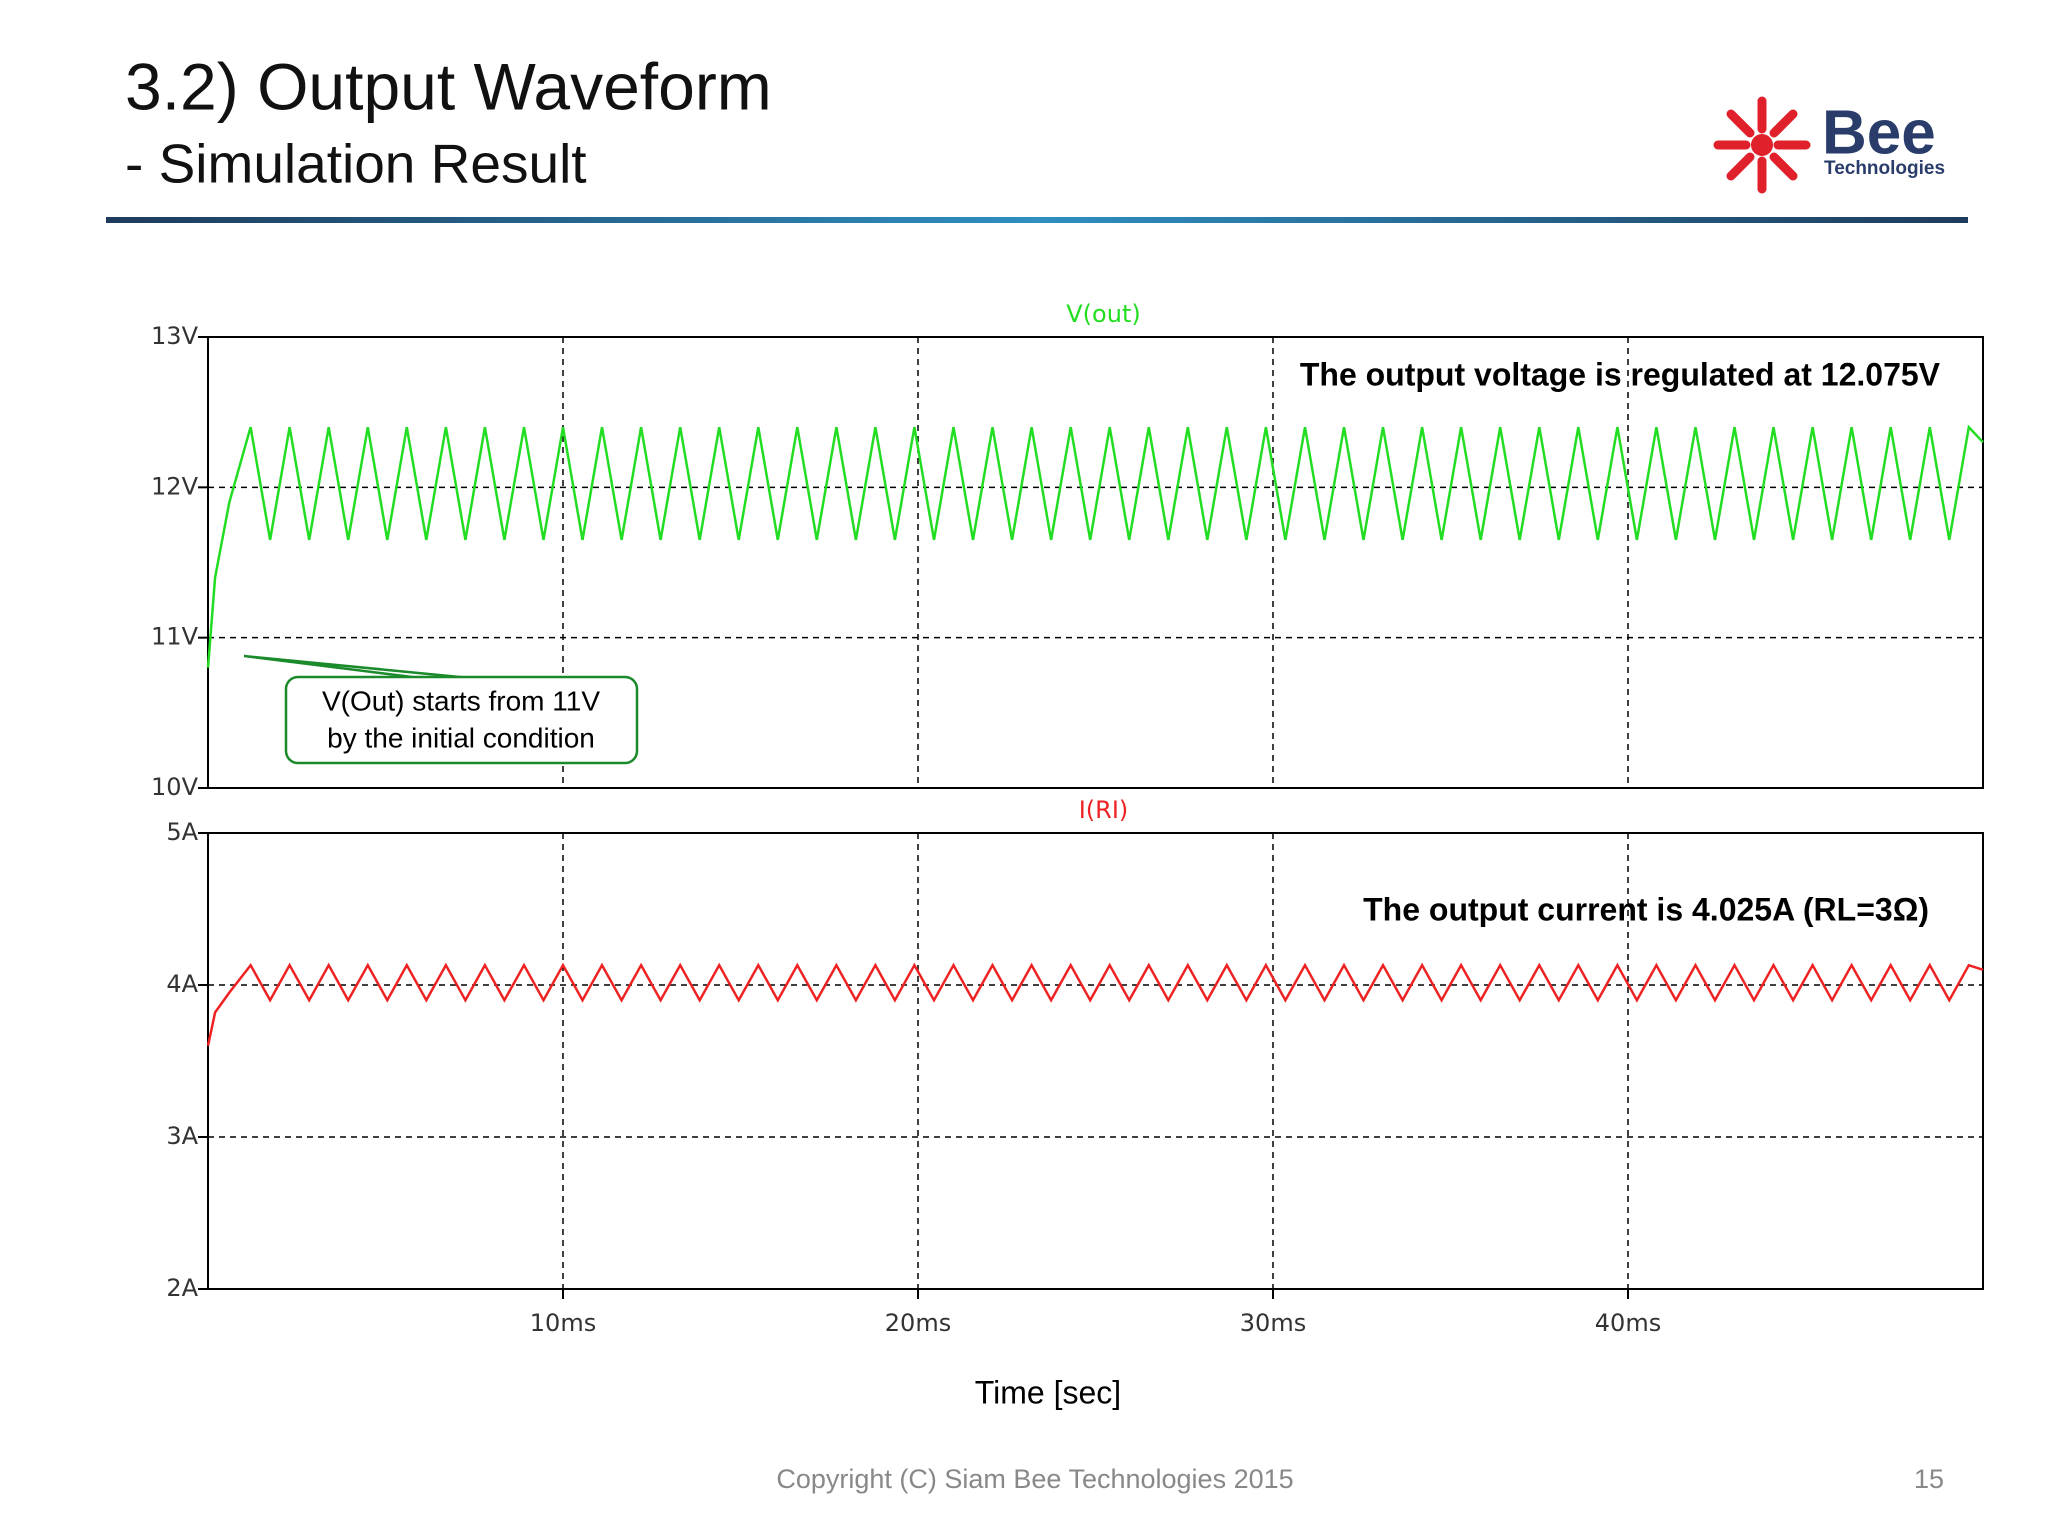  Describe the element at coordinates (1879, 132) in the screenshot. I see `logo-name: Bee` at that location.